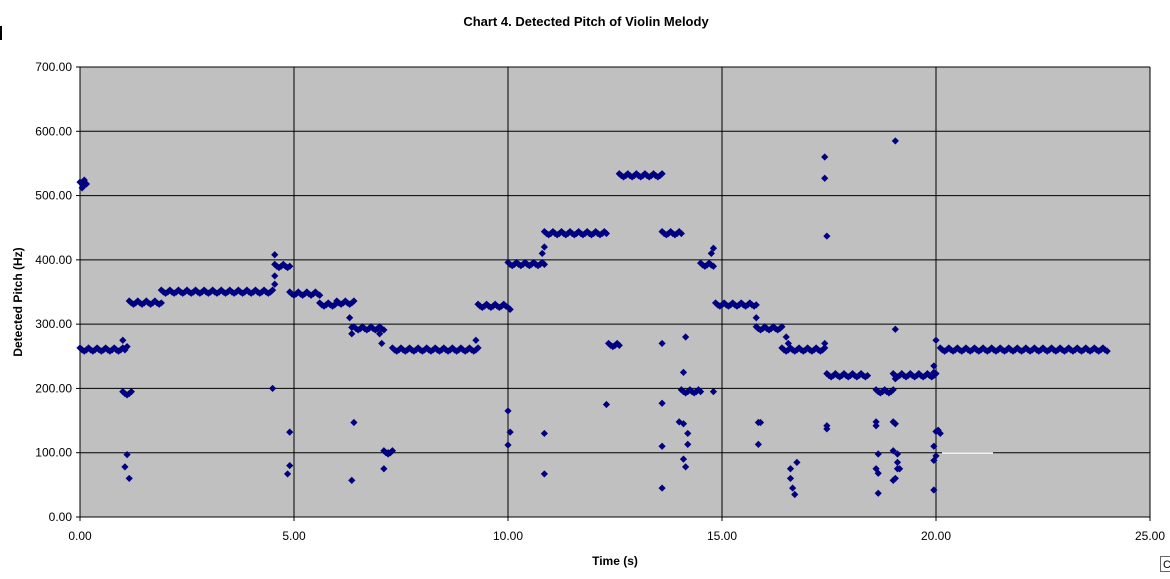 The width and height of the screenshot is (1170, 579). What do you see at coordinates (53, 324) in the screenshot?
I see `y-tick-label: 300.00` at bounding box center [53, 324].